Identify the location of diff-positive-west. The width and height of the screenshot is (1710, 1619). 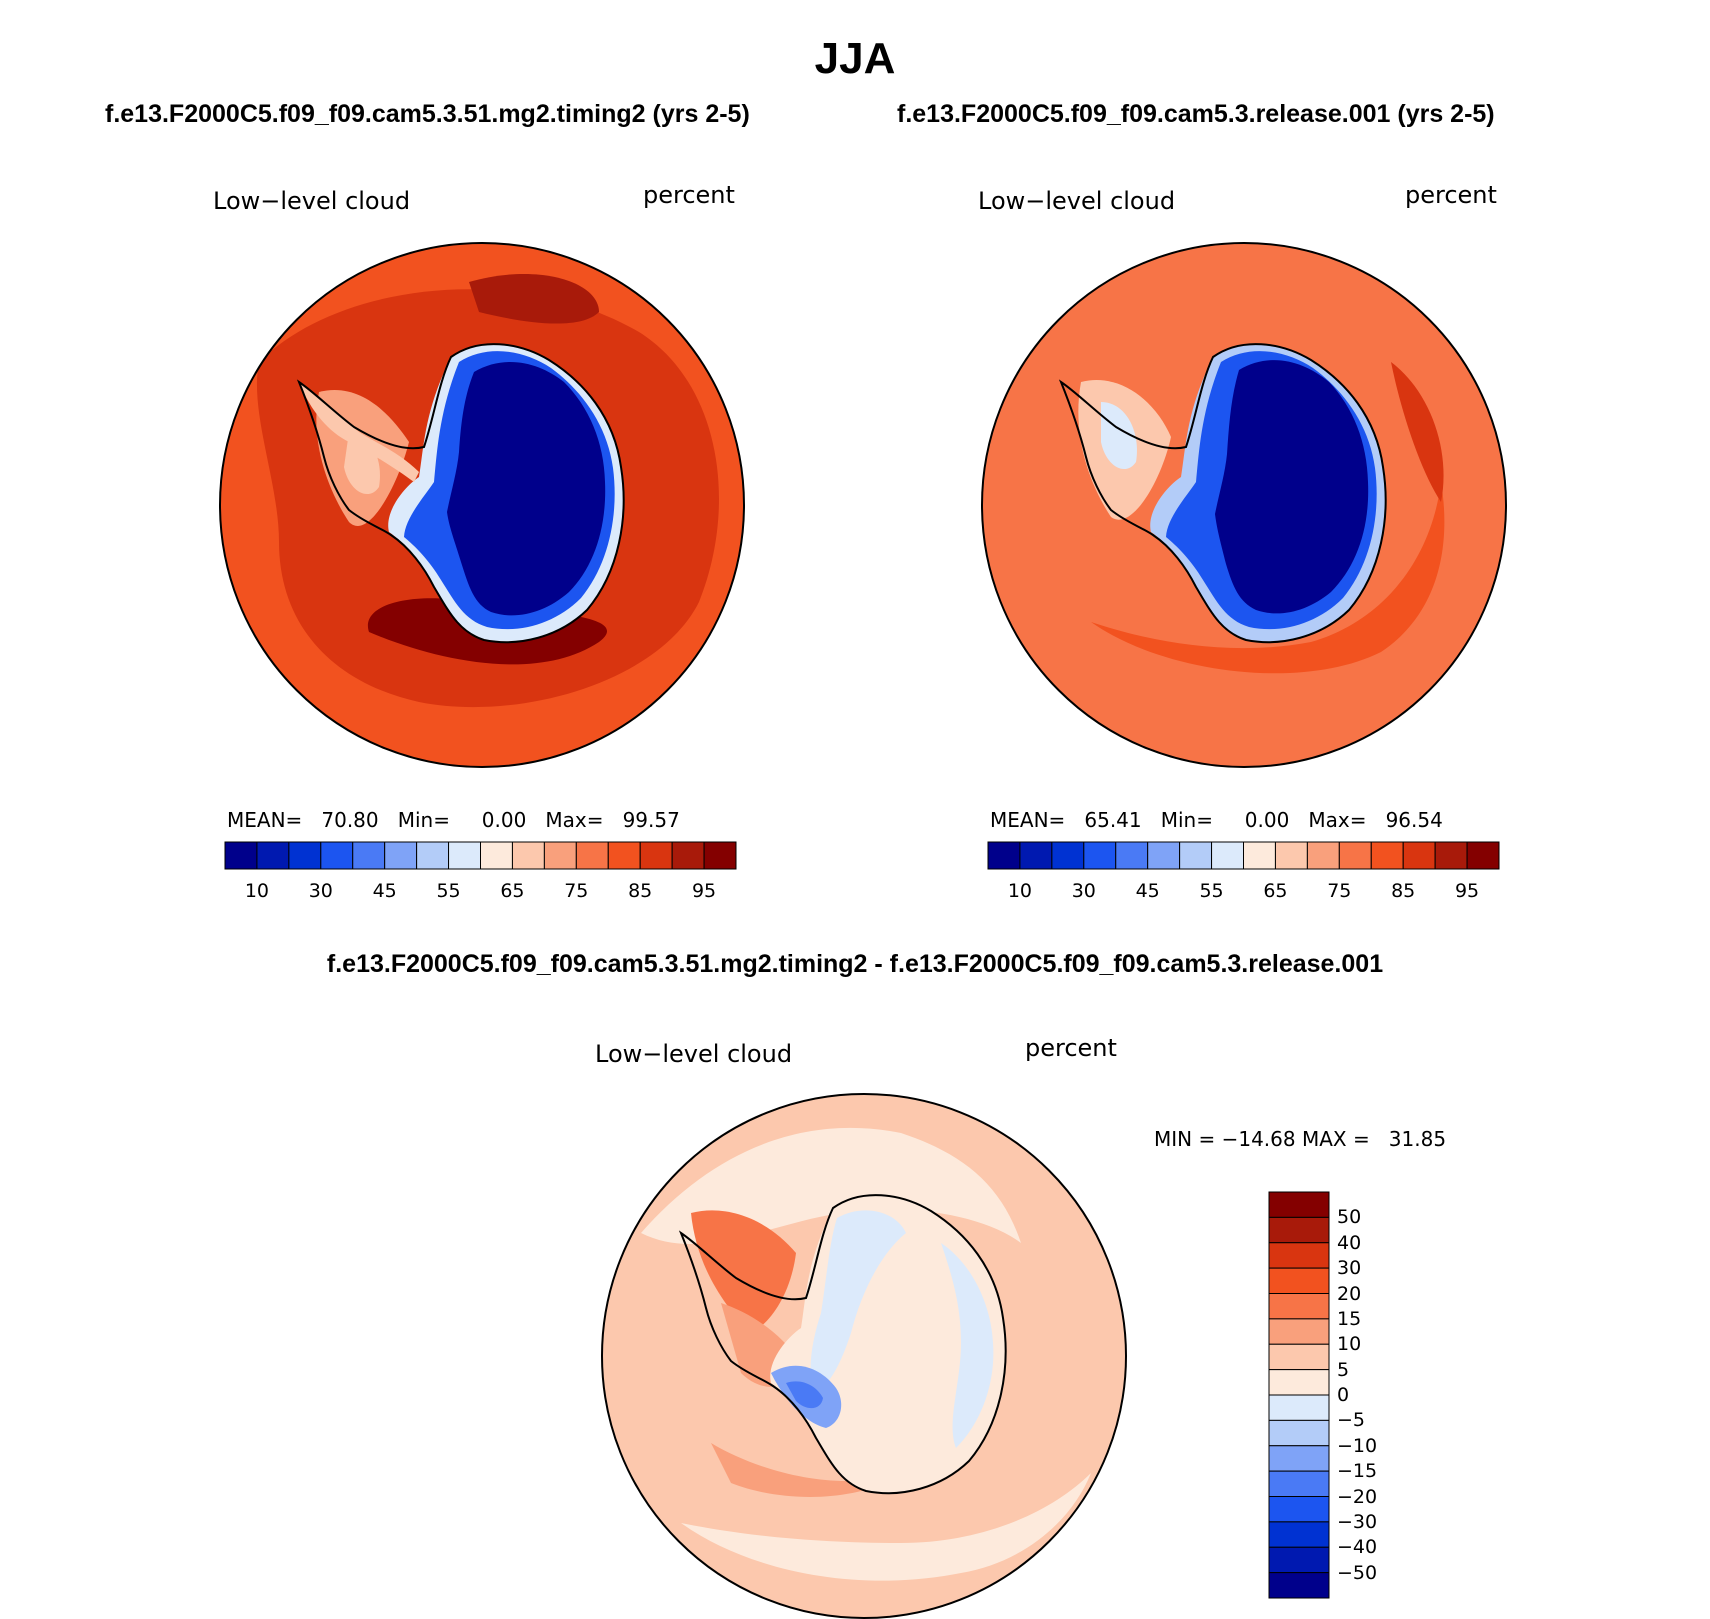
(743, 1271).